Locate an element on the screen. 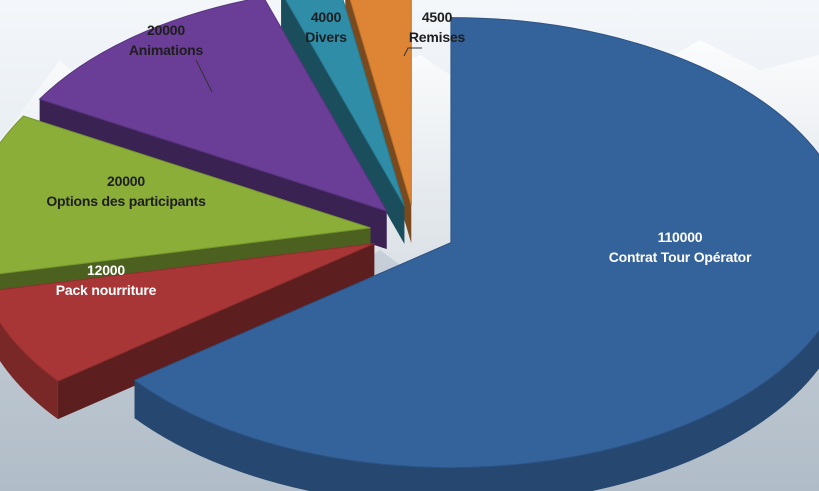 The width and height of the screenshot is (819, 491). slice-category-label: Remises is located at coordinates (437, 37).